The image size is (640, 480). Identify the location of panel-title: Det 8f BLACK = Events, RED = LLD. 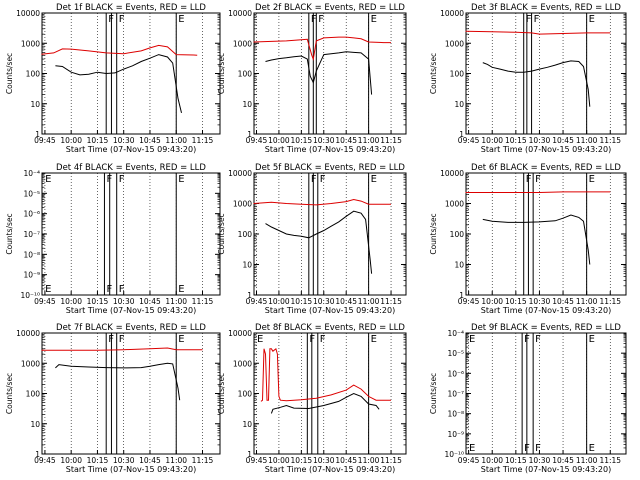
(330, 328).